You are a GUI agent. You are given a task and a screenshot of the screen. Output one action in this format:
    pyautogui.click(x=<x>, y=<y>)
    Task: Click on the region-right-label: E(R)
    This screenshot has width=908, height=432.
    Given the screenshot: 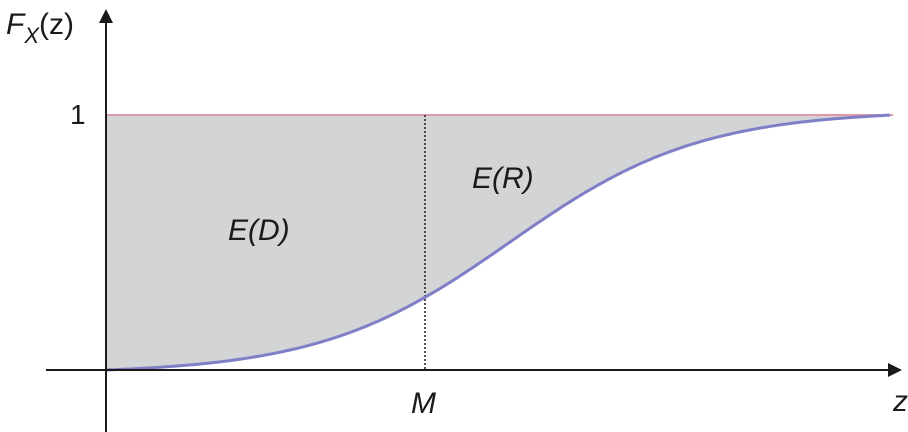 What is the action you would take?
    pyautogui.click(x=503, y=178)
    